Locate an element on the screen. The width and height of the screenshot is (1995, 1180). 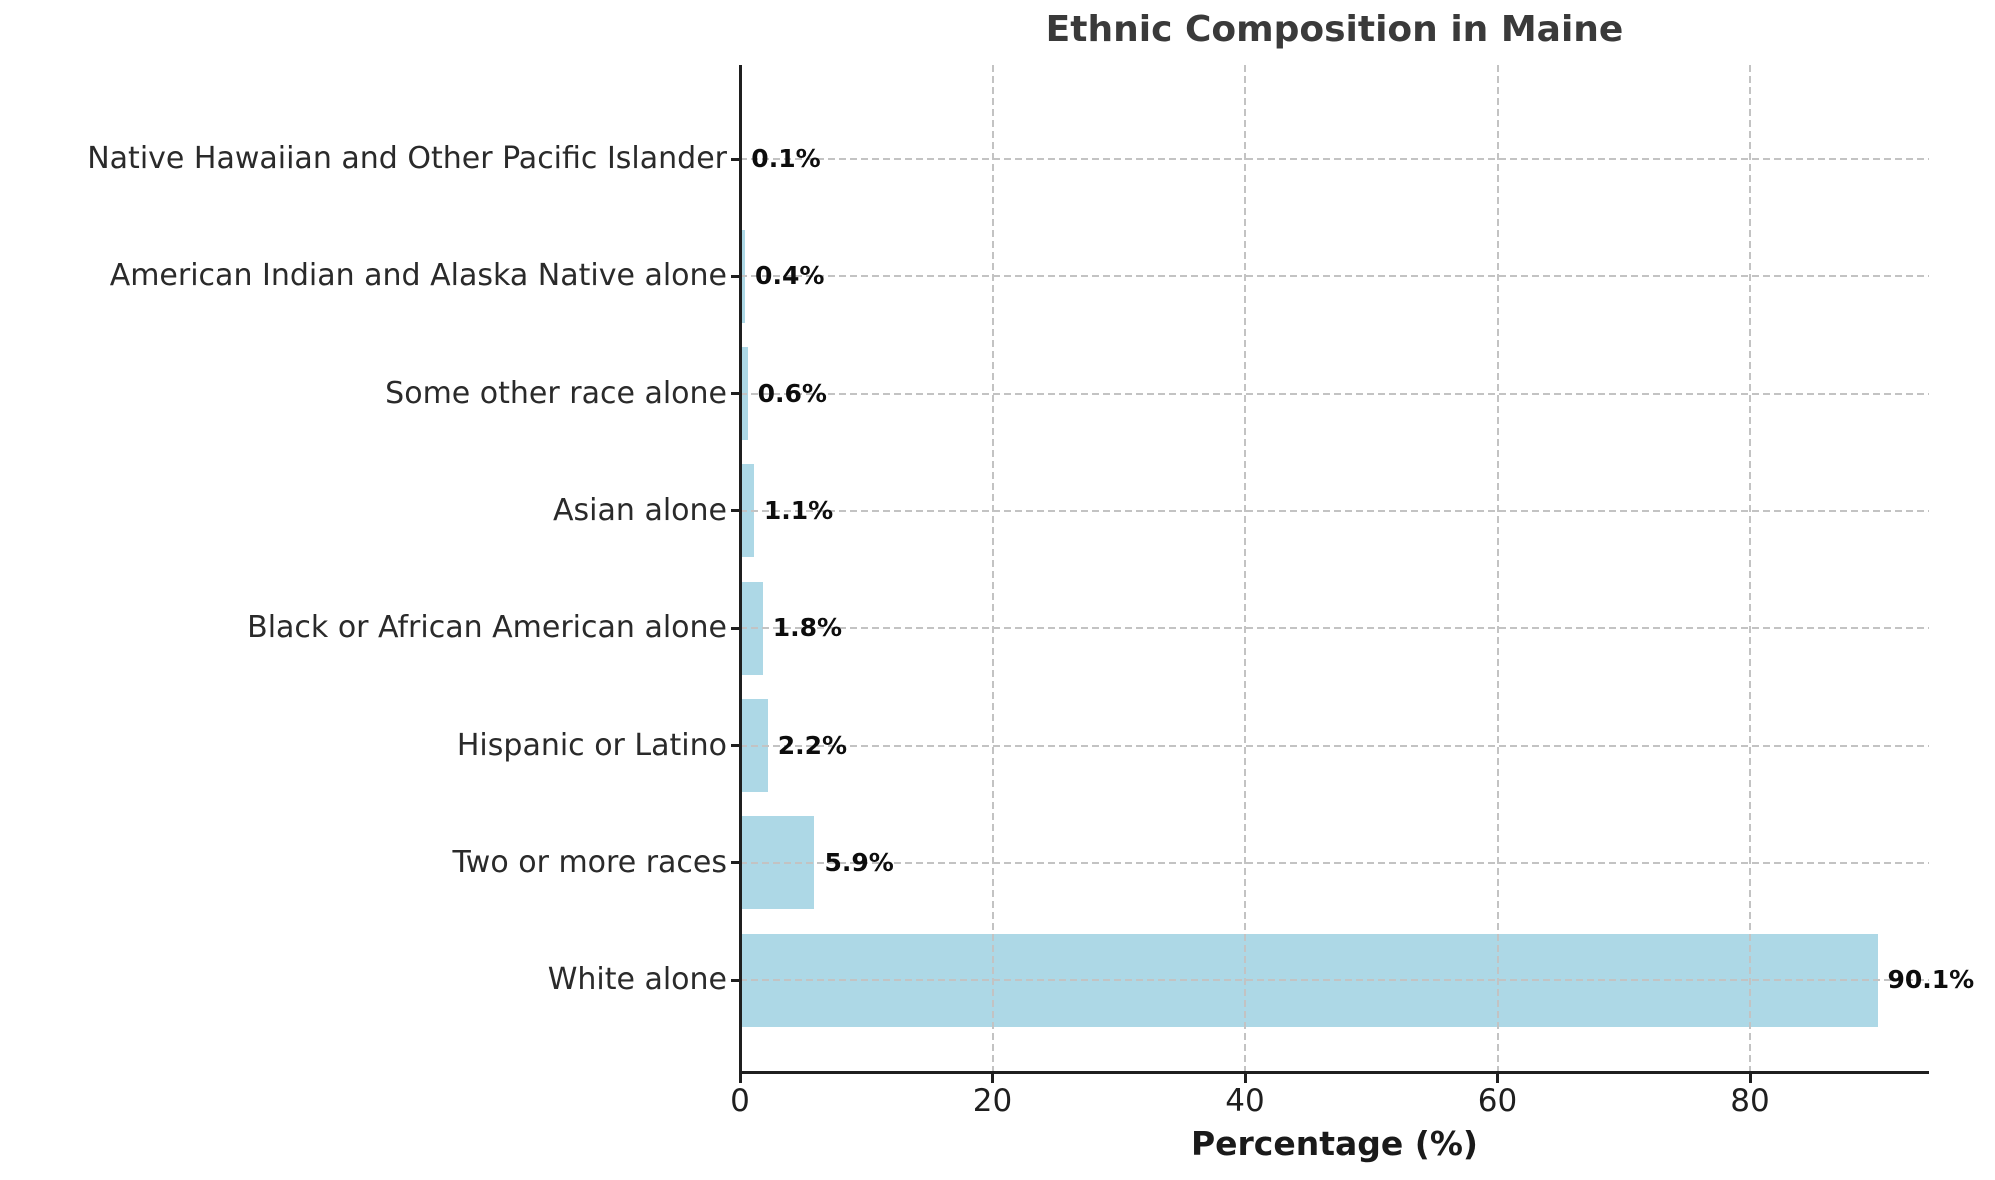
category-label: Some other race alone is located at coordinates (556, 393).